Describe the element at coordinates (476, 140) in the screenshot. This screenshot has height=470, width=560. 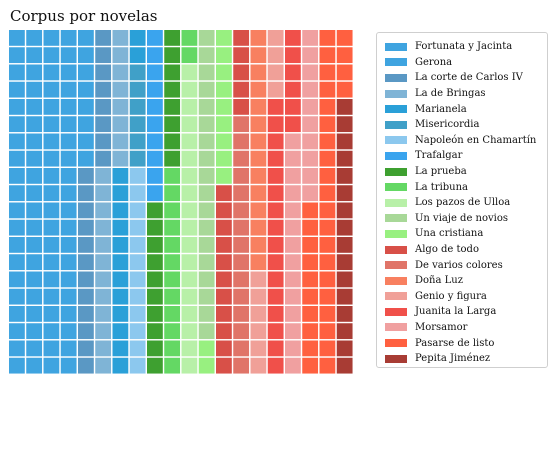
I see `legend-label: Napoleón en Chamartín` at that location.